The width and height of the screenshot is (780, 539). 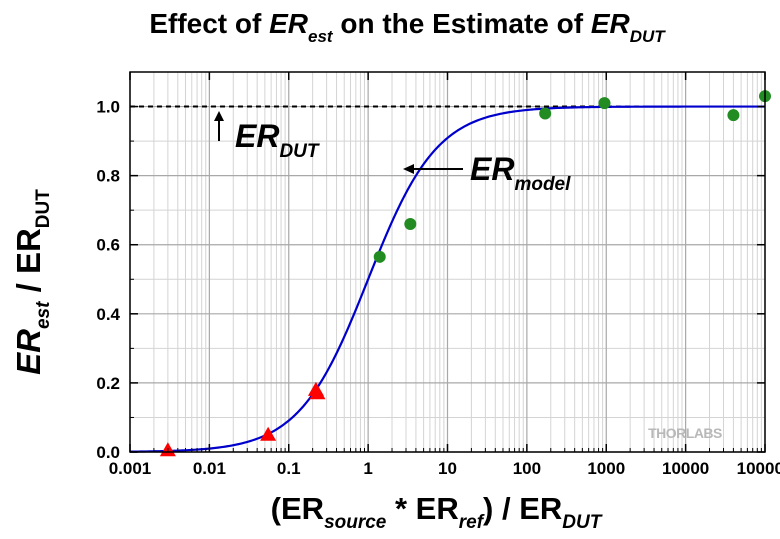 What do you see at coordinates (108, 452) in the screenshot?
I see `y-tick-label: 0.0` at bounding box center [108, 452].